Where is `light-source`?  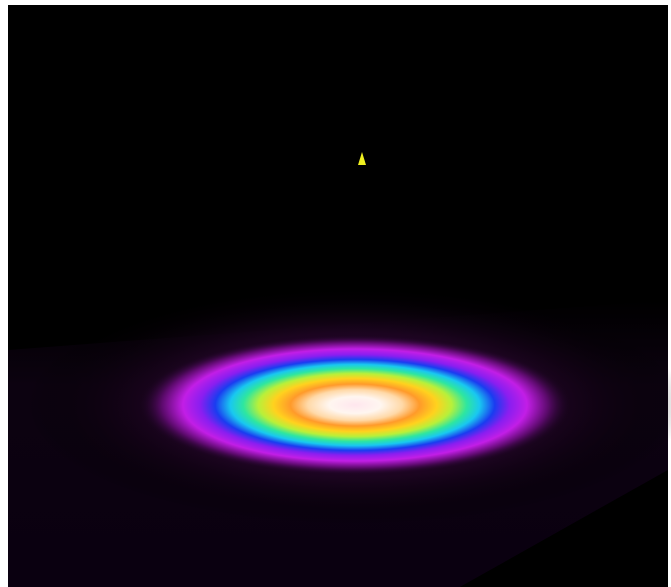
light-source is located at coordinates (362, 158).